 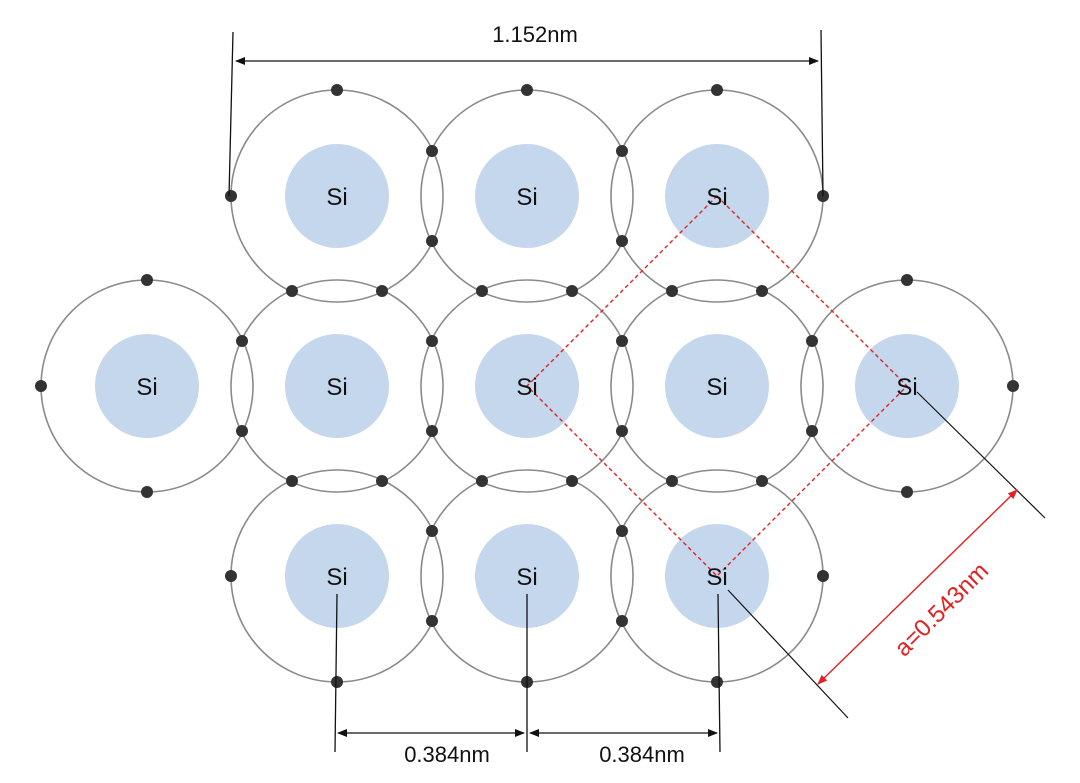 I want to click on bottom-spacing-label-2: 0.384nm, so click(x=642, y=754).